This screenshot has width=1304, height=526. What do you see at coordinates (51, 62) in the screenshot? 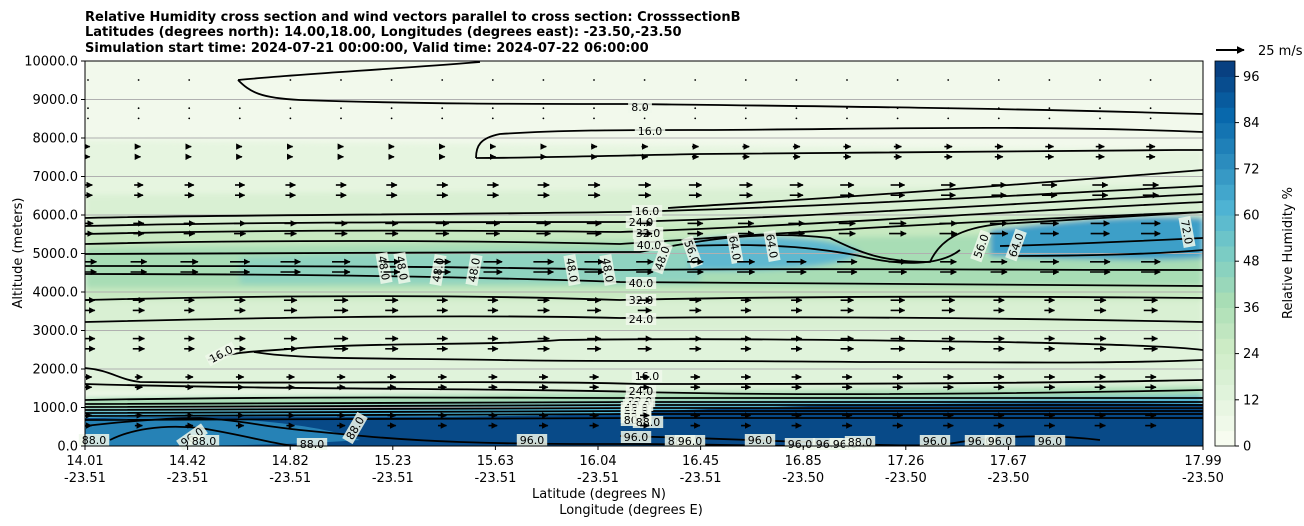
I see `y-tick-label: 10000.0` at bounding box center [51, 62].